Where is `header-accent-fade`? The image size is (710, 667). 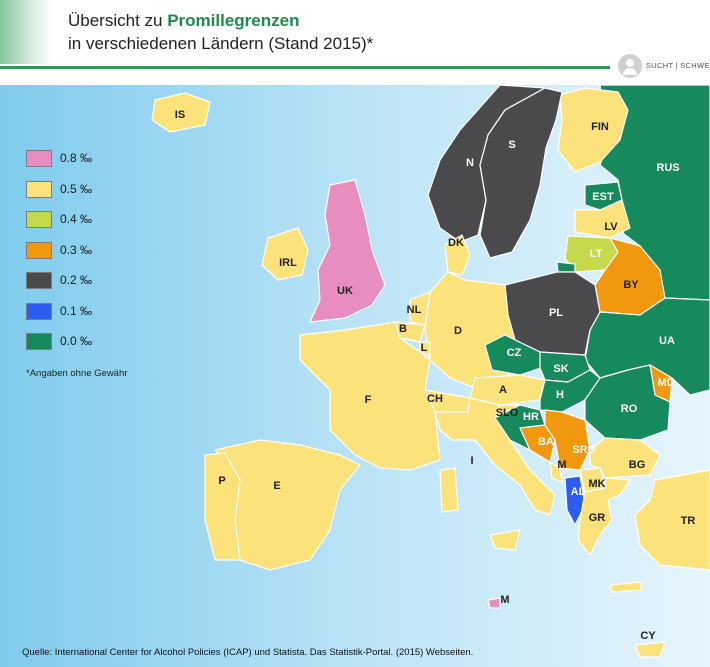
header-accent-fade is located at coordinates (26, 32).